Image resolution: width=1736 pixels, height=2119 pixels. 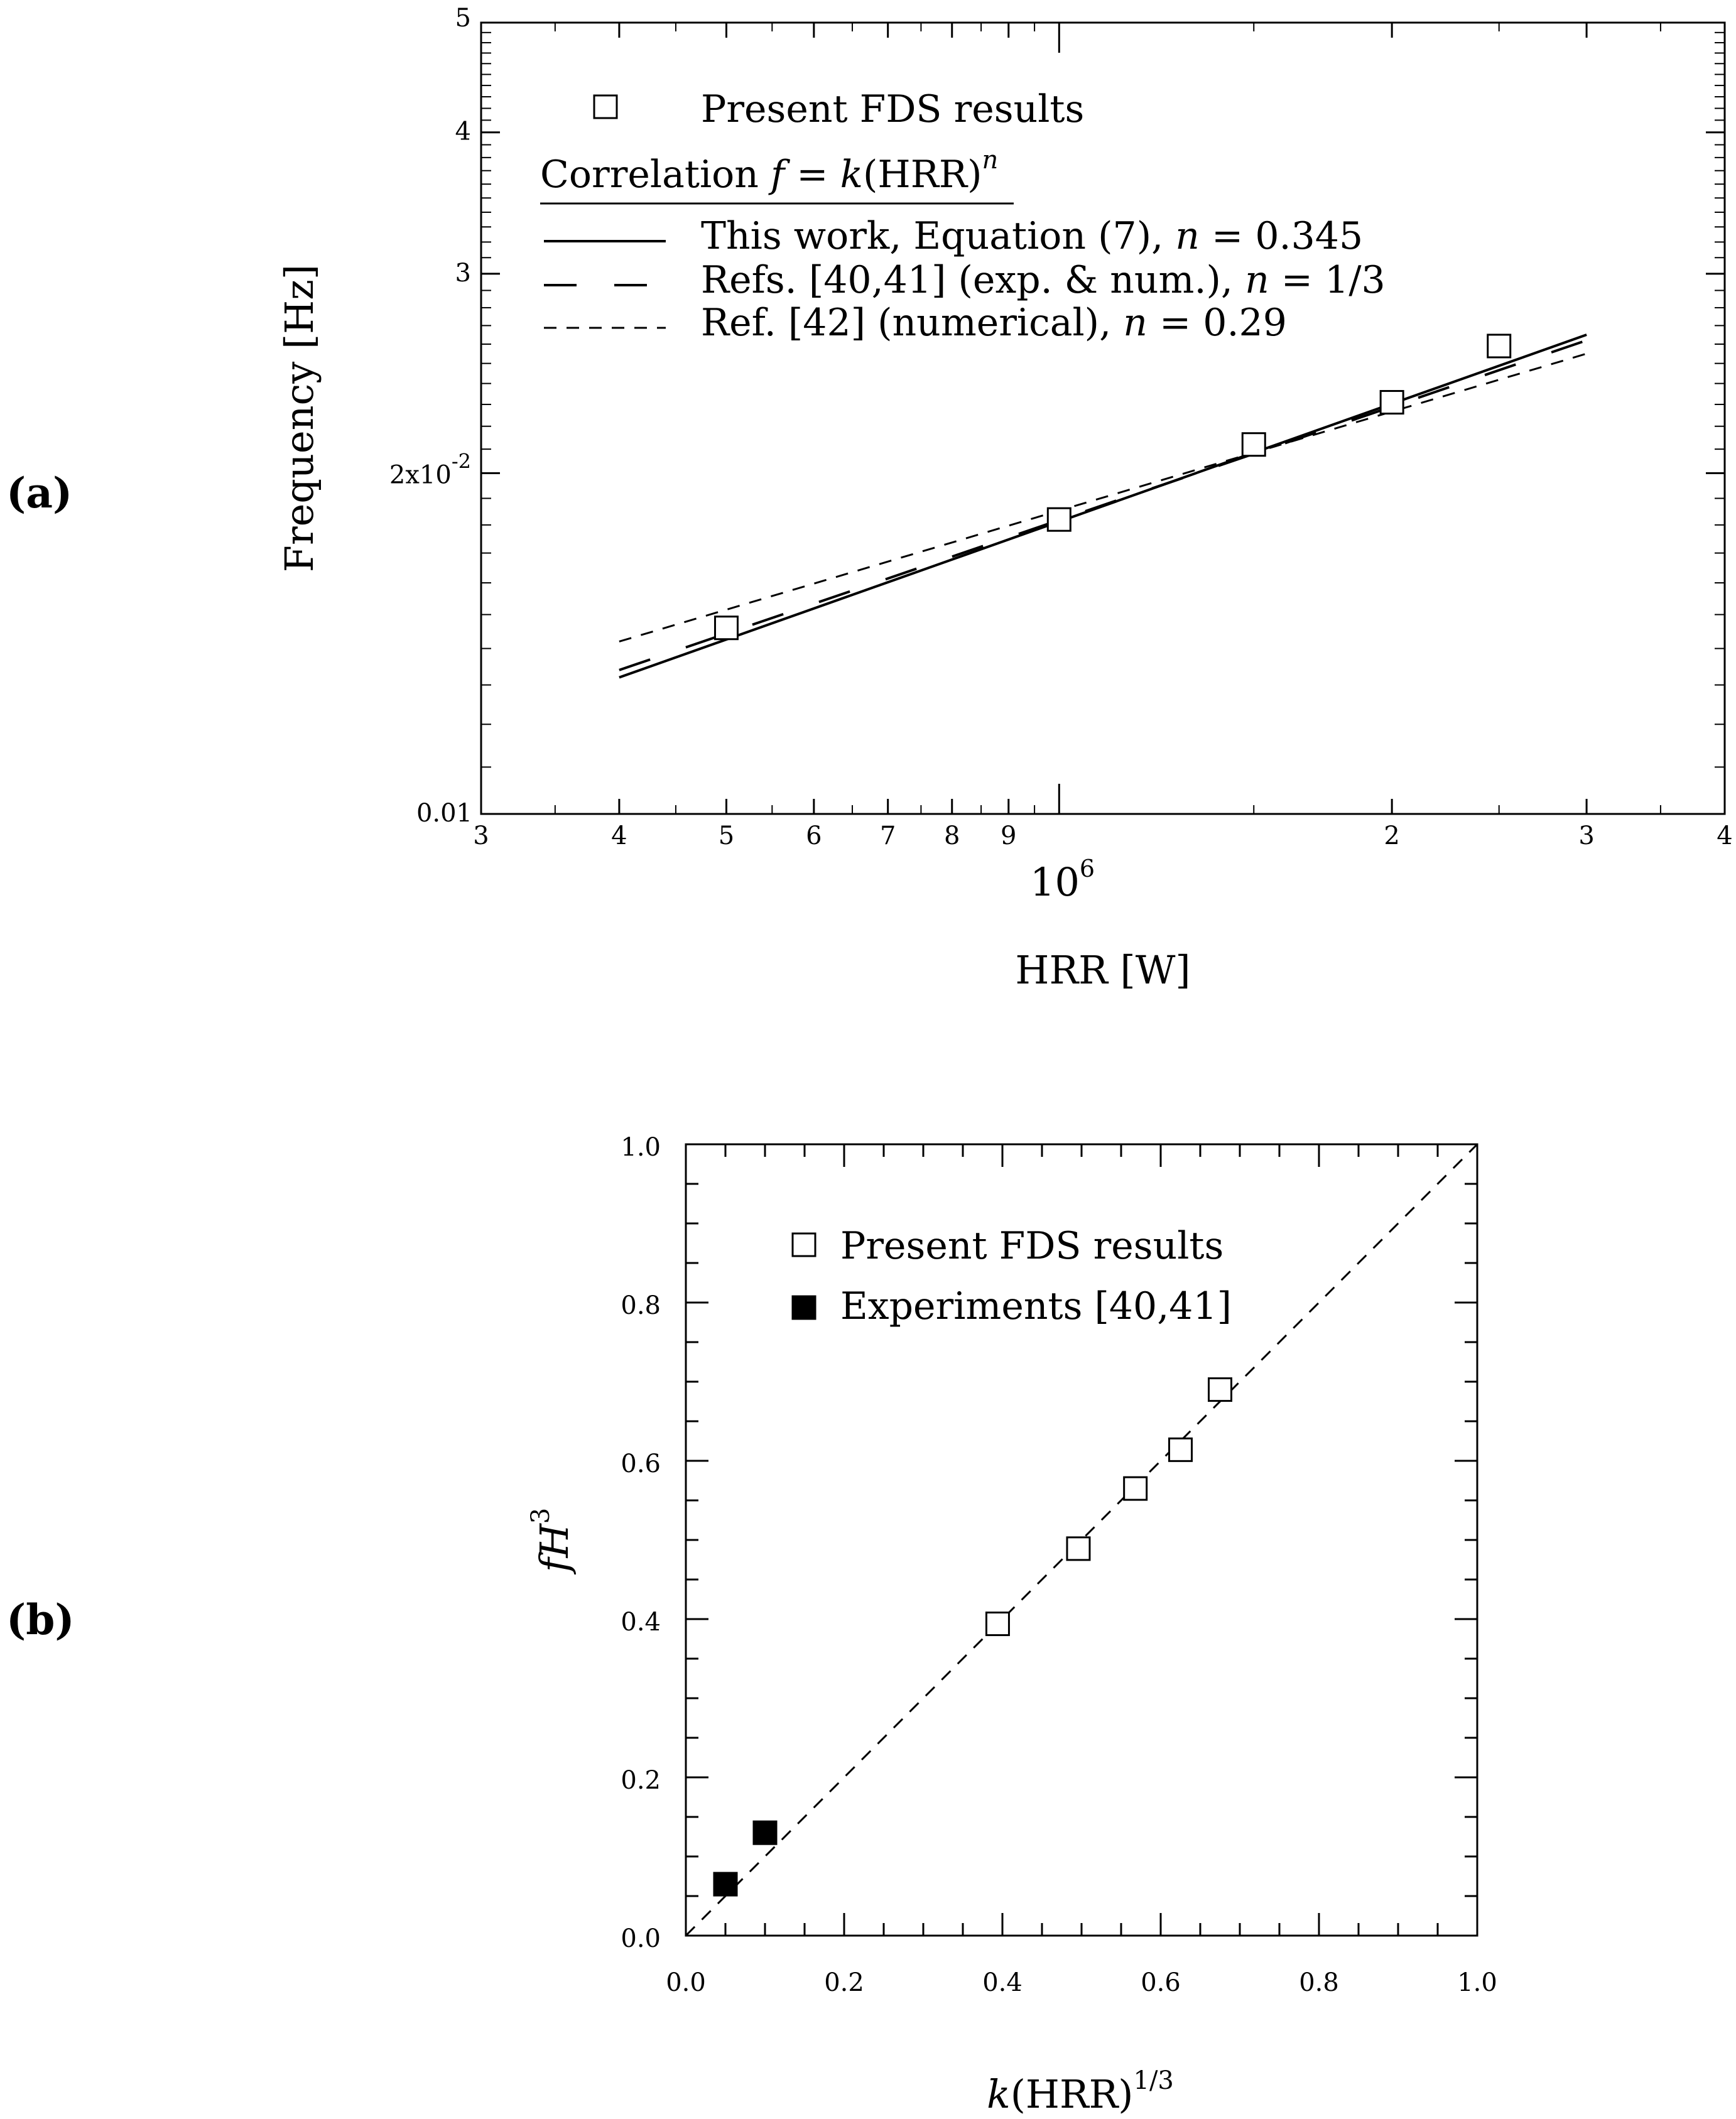 I want to click on panel-label-b: (b), so click(x=41, y=1619).